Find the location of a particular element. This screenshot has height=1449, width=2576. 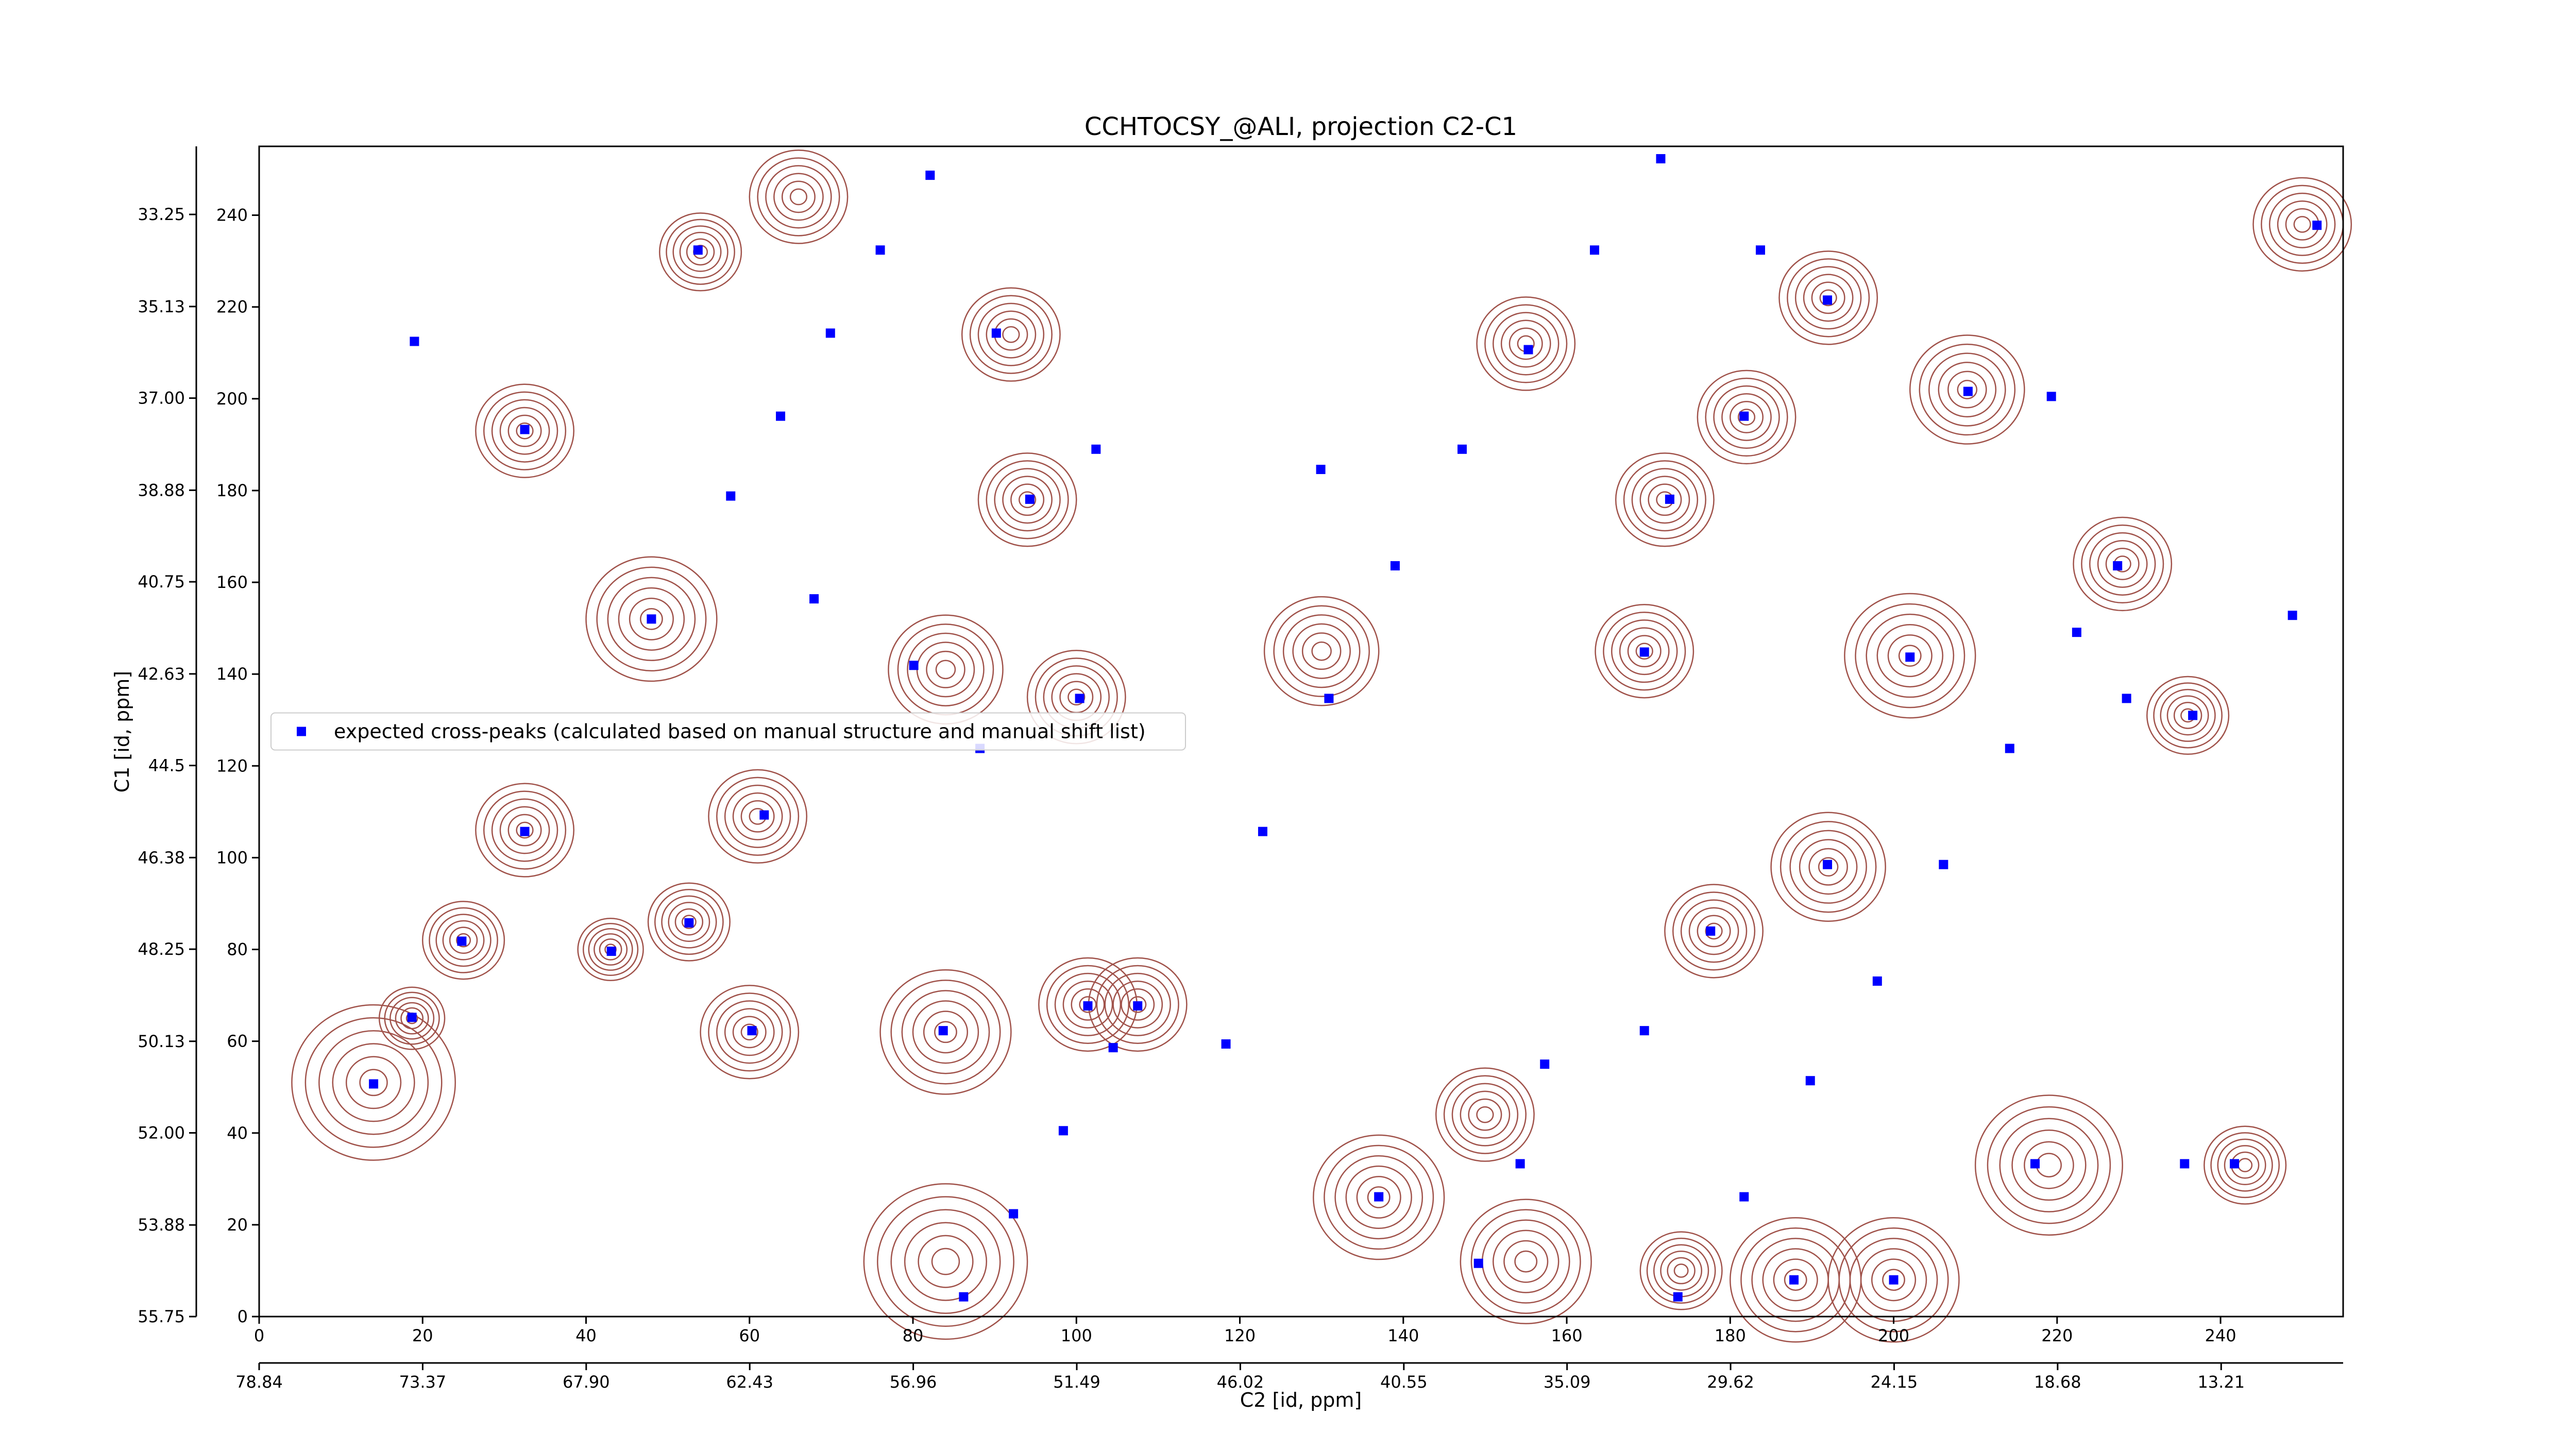

x-tick-label: 80 is located at coordinates (913, 1335).